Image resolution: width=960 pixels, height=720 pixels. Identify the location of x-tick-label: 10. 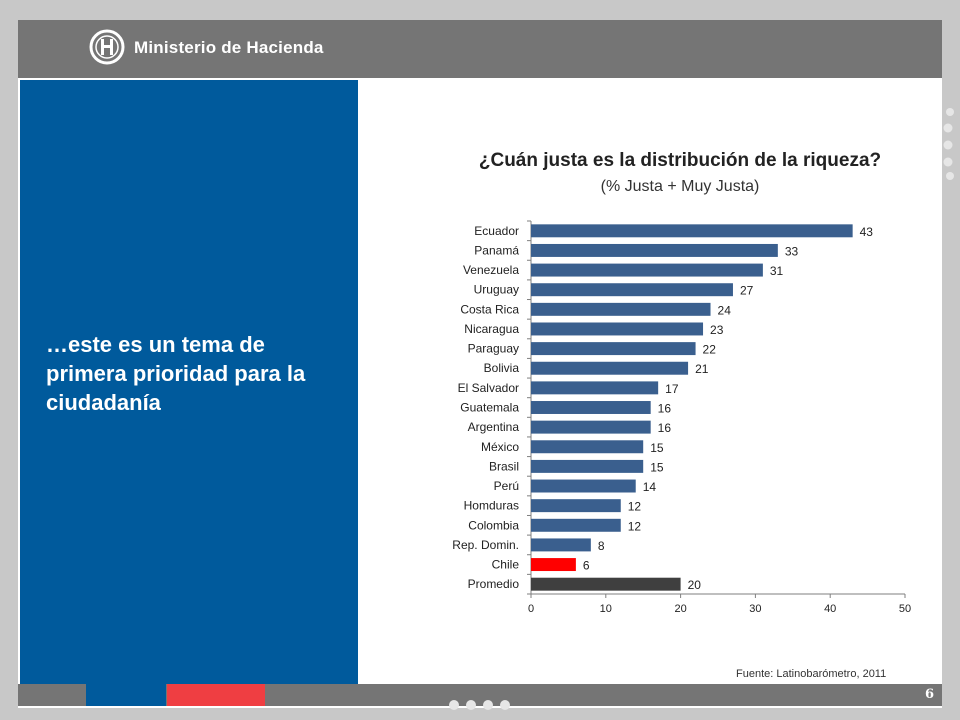
(606, 609).